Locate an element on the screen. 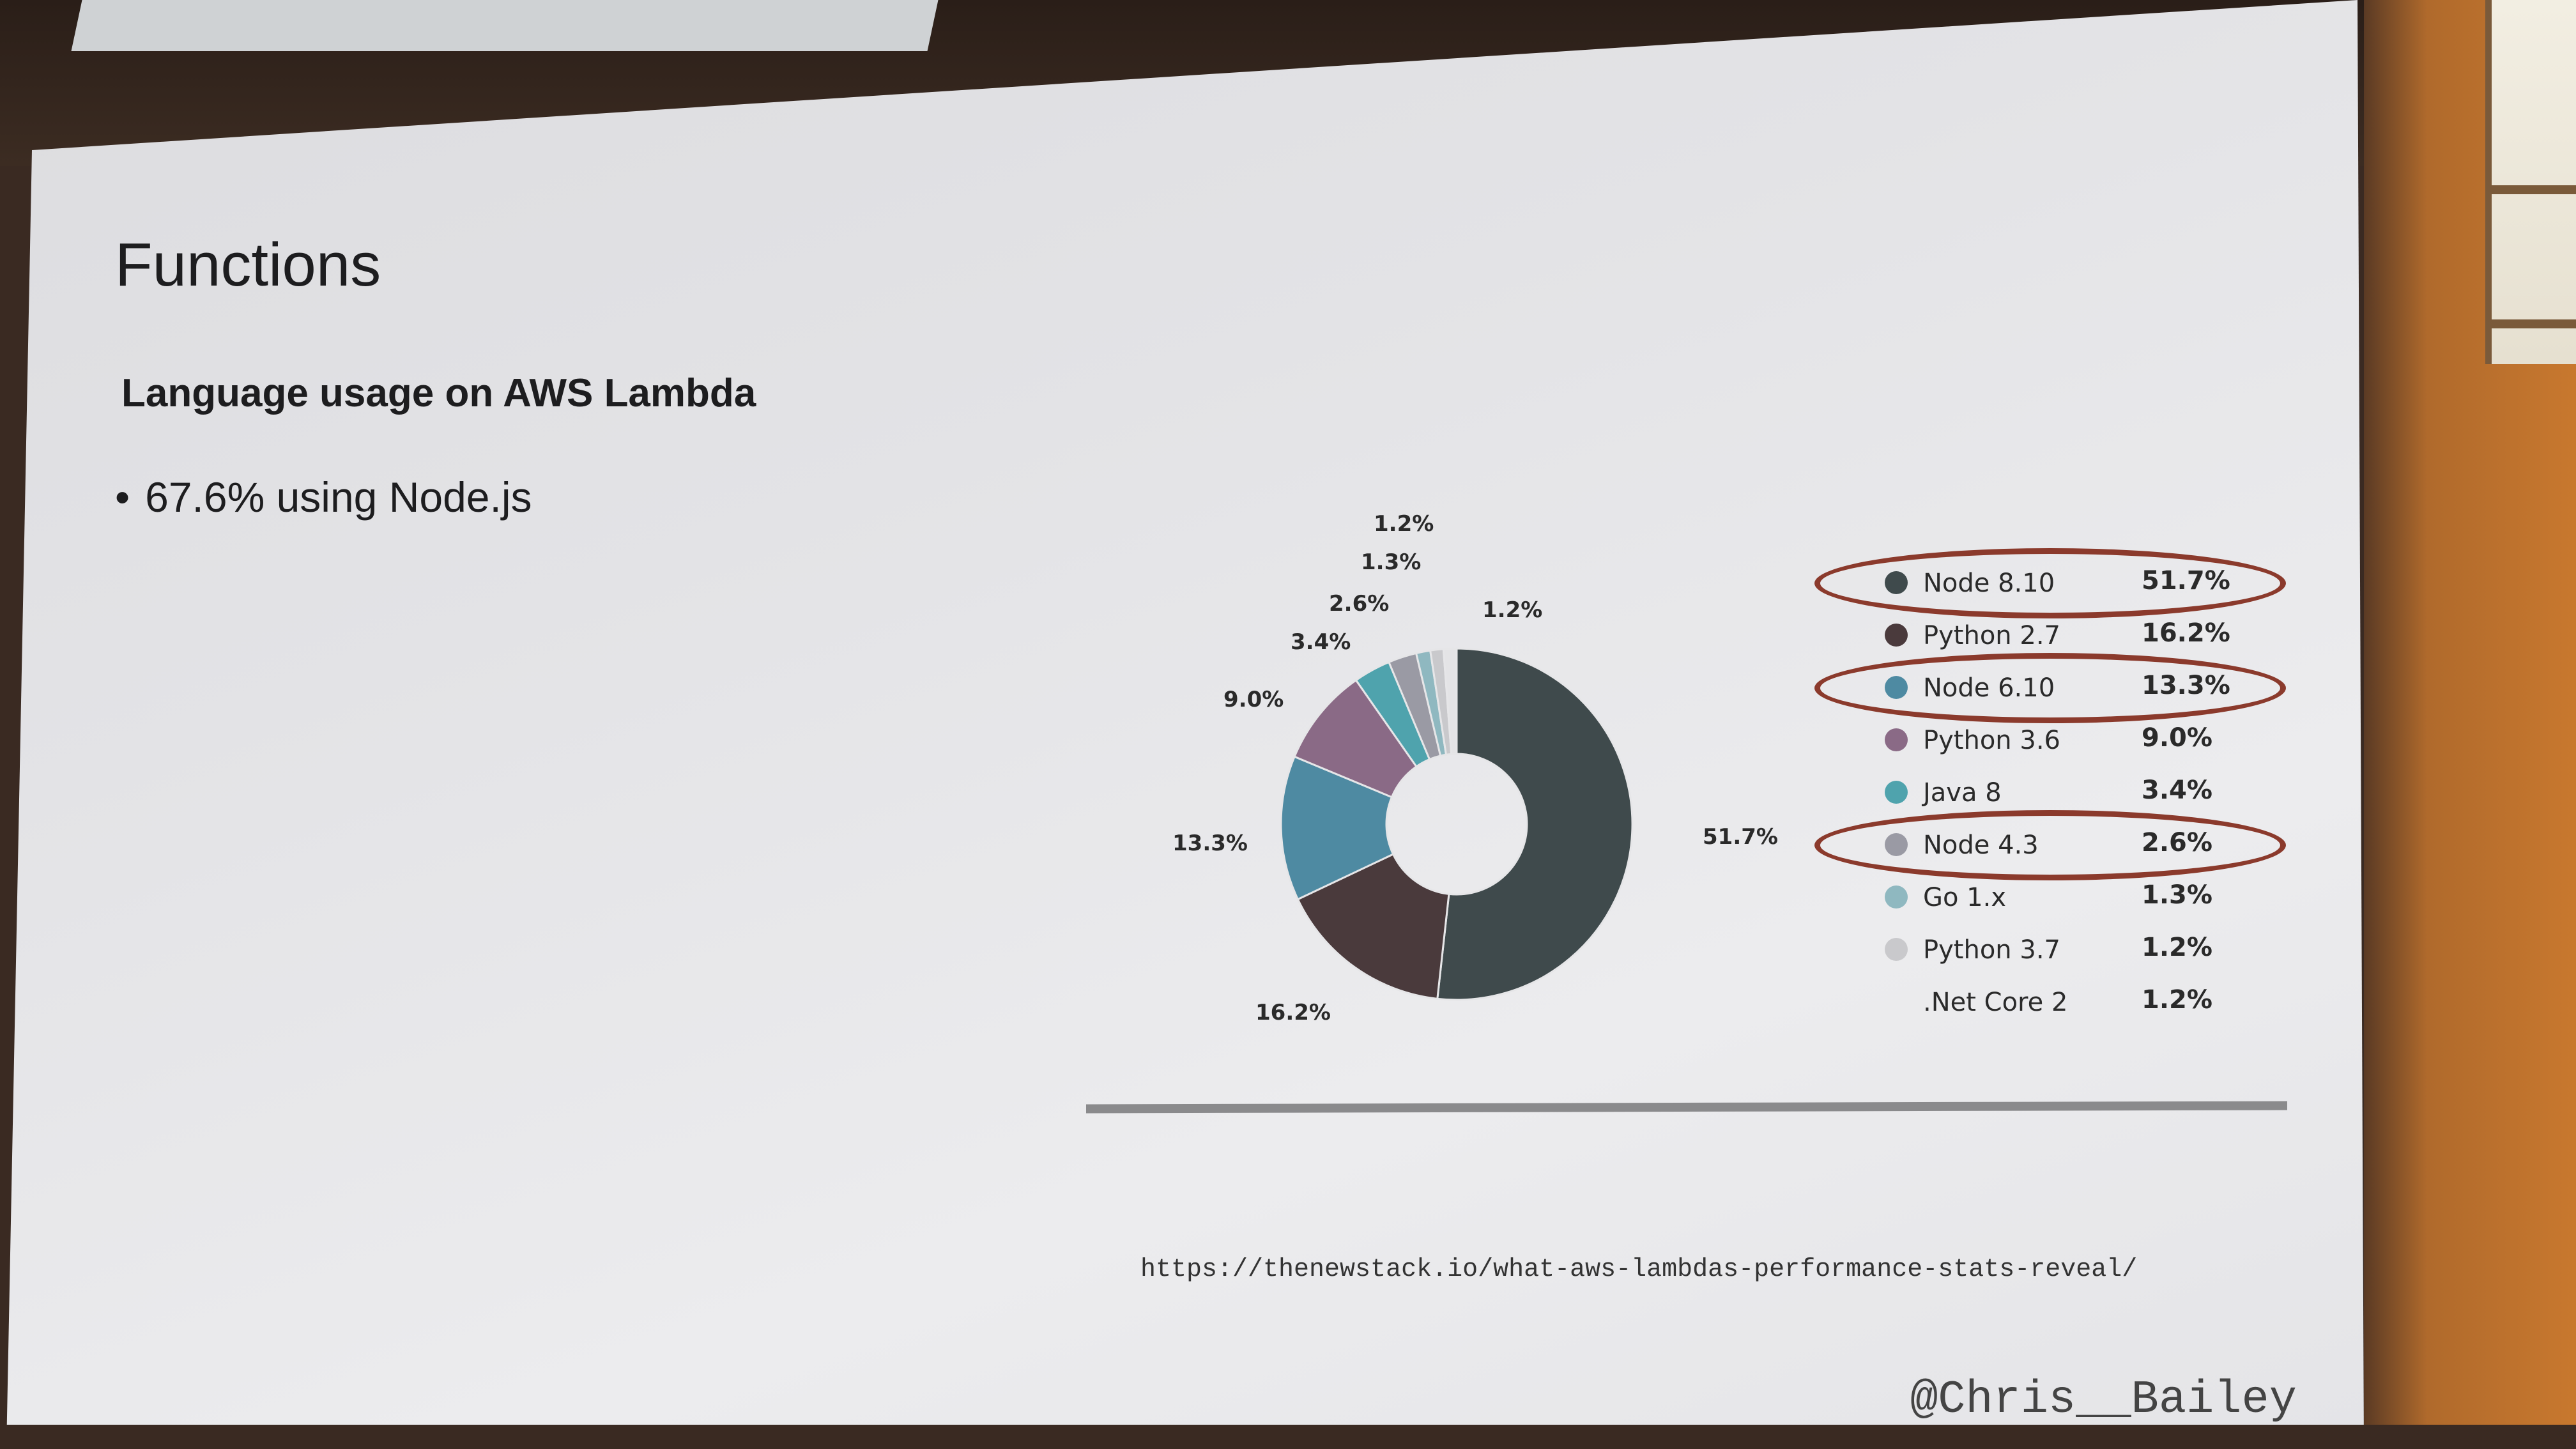 The image size is (2576, 1449). donut-data-label: 51.7% is located at coordinates (1740, 837).